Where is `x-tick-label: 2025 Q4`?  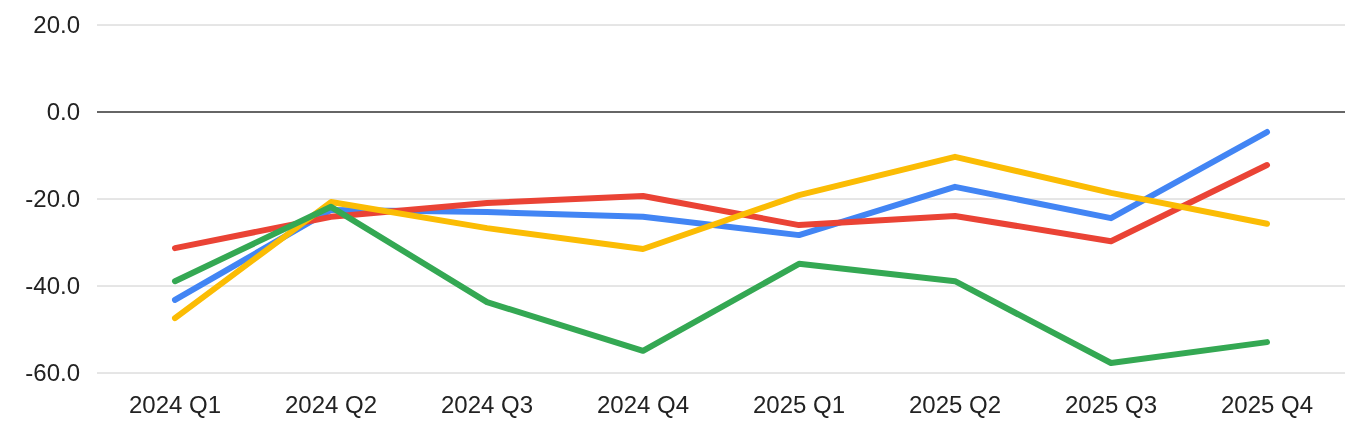
x-tick-label: 2025 Q4 is located at coordinates (1267, 404).